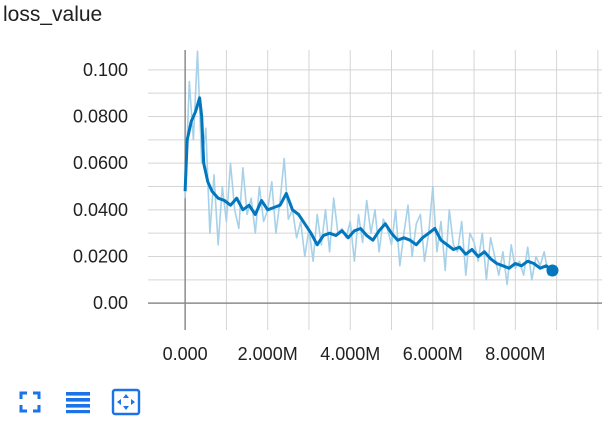 Image resolution: width=613 pixels, height=423 pixels. What do you see at coordinates (100, 163) in the screenshot?
I see `y-tick-label: 0.0600` at bounding box center [100, 163].